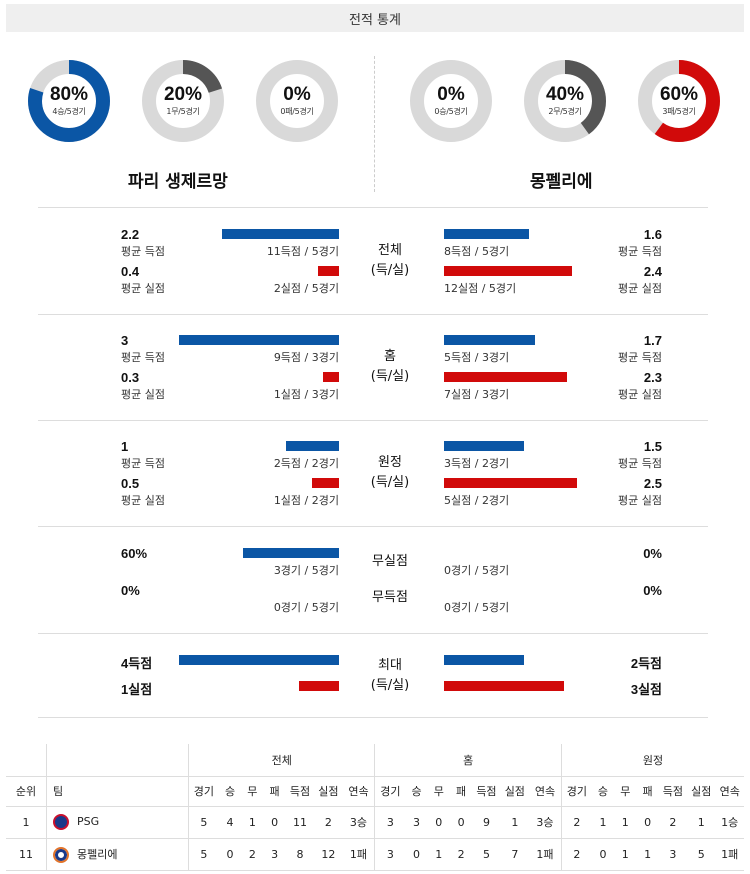 This screenshot has height=874, width=750. Describe the element at coordinates (130, 377) in the screenshot. I see `home-avg-against-value: 0.3` at that location.